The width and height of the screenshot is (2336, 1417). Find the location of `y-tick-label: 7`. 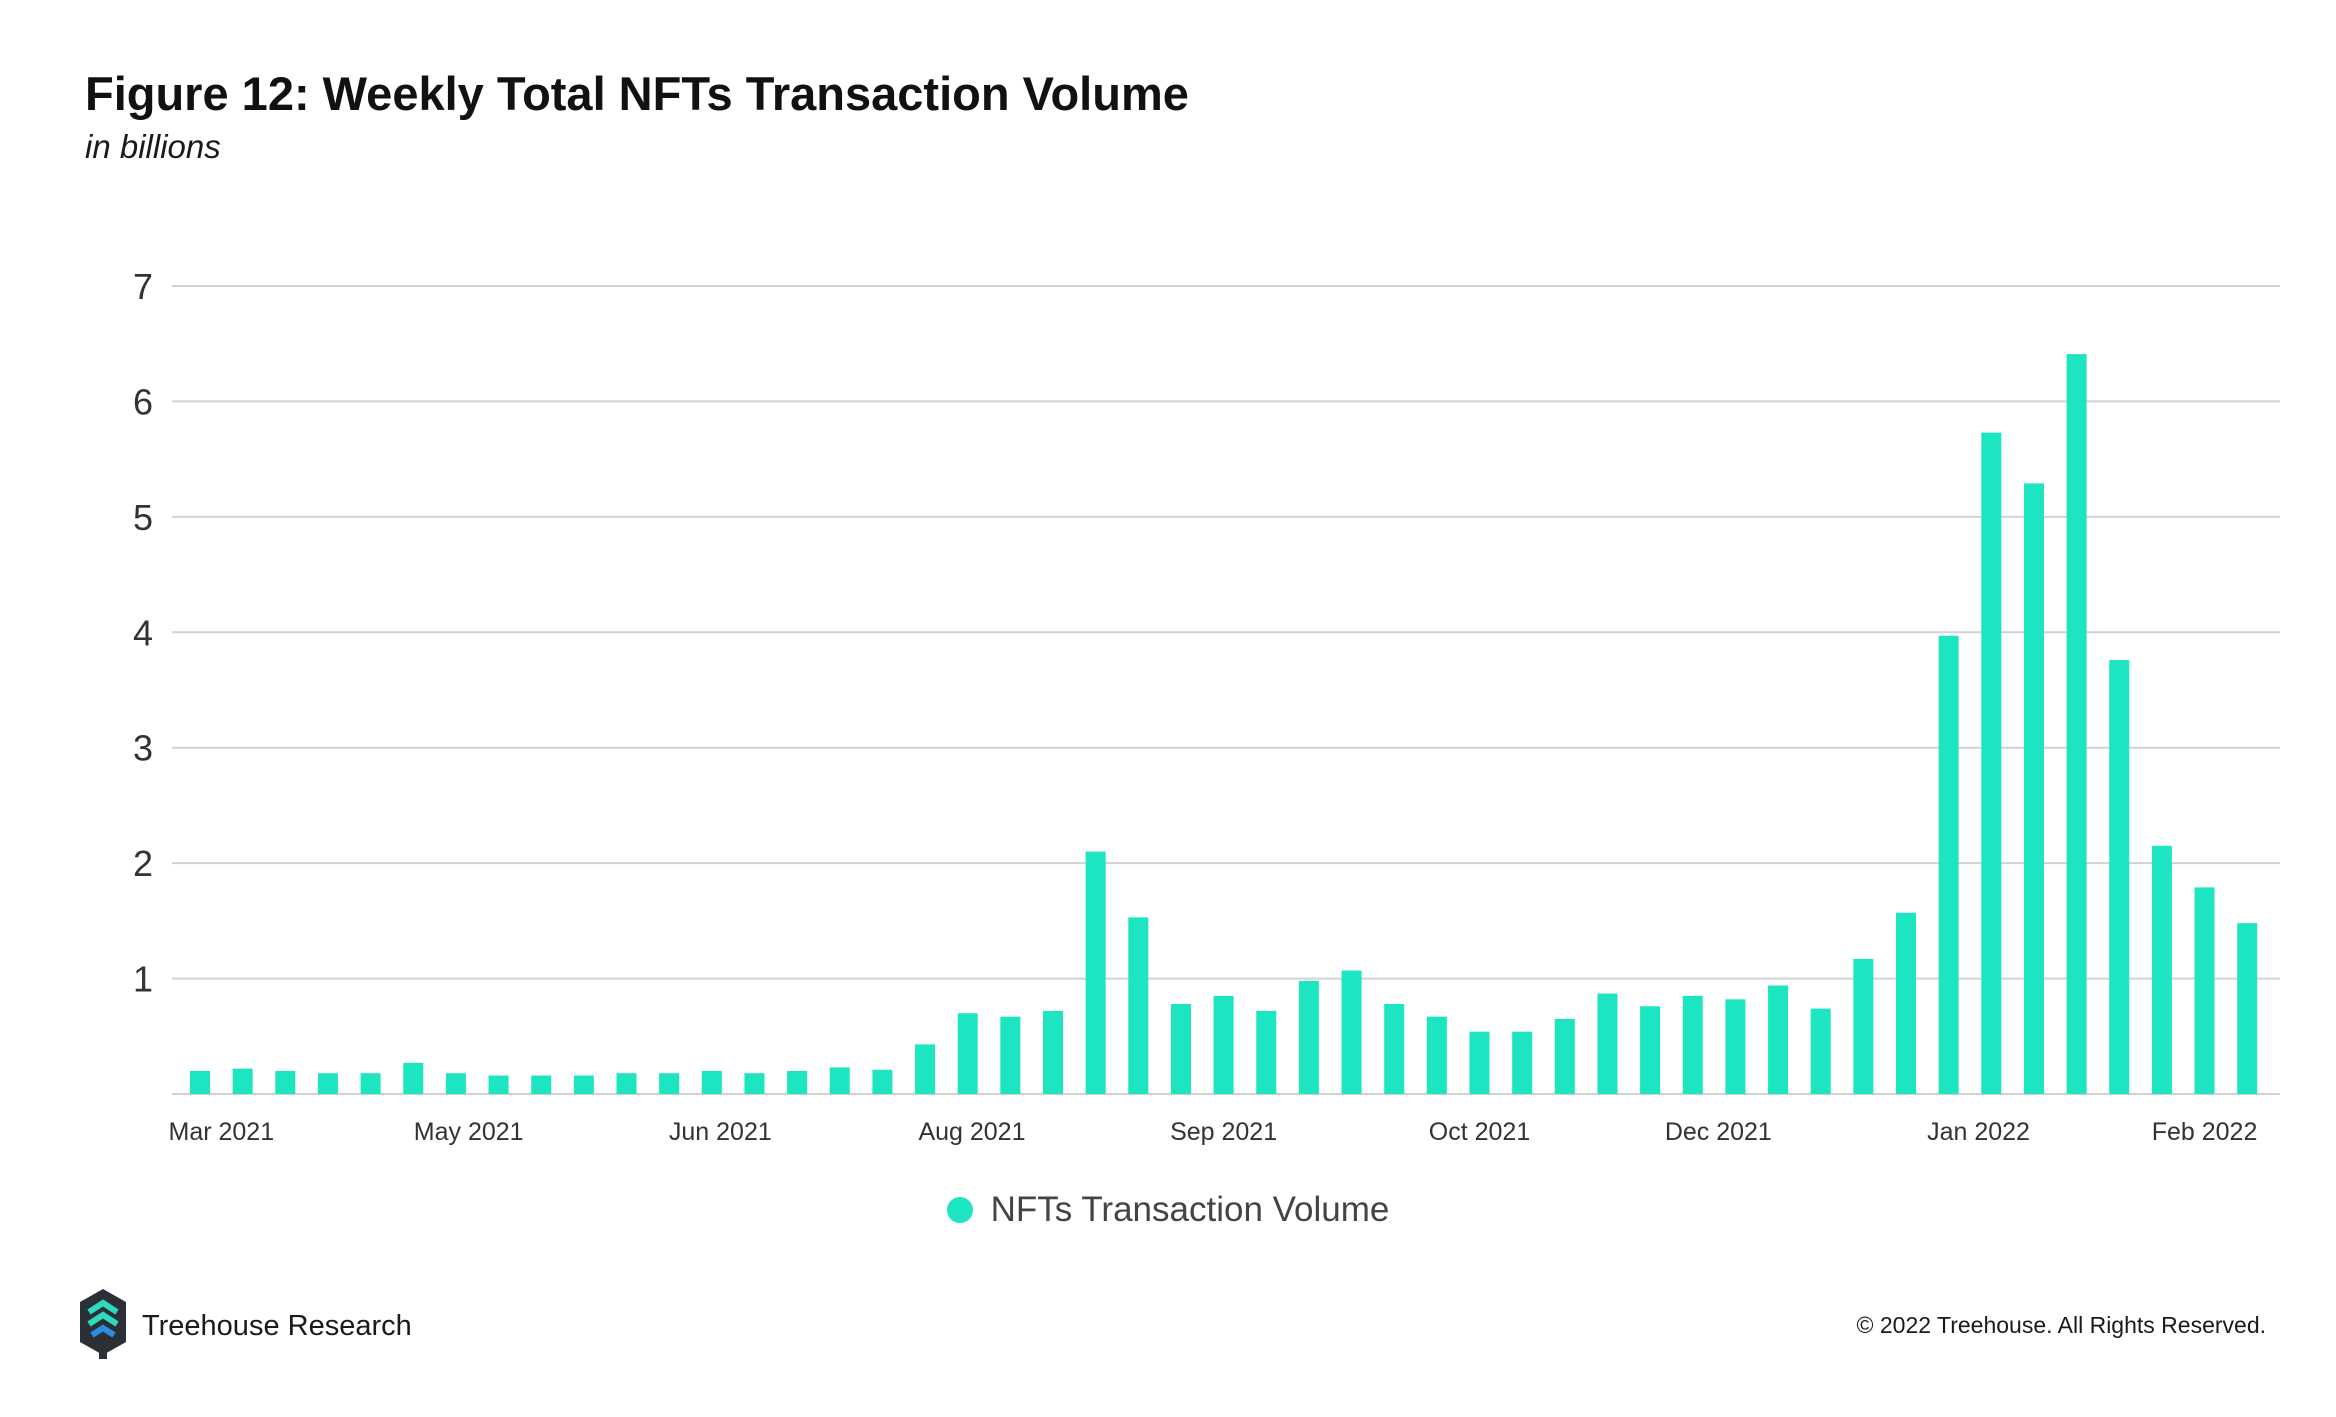

y-tick-label: 7 is located at coordinates (143, 286).